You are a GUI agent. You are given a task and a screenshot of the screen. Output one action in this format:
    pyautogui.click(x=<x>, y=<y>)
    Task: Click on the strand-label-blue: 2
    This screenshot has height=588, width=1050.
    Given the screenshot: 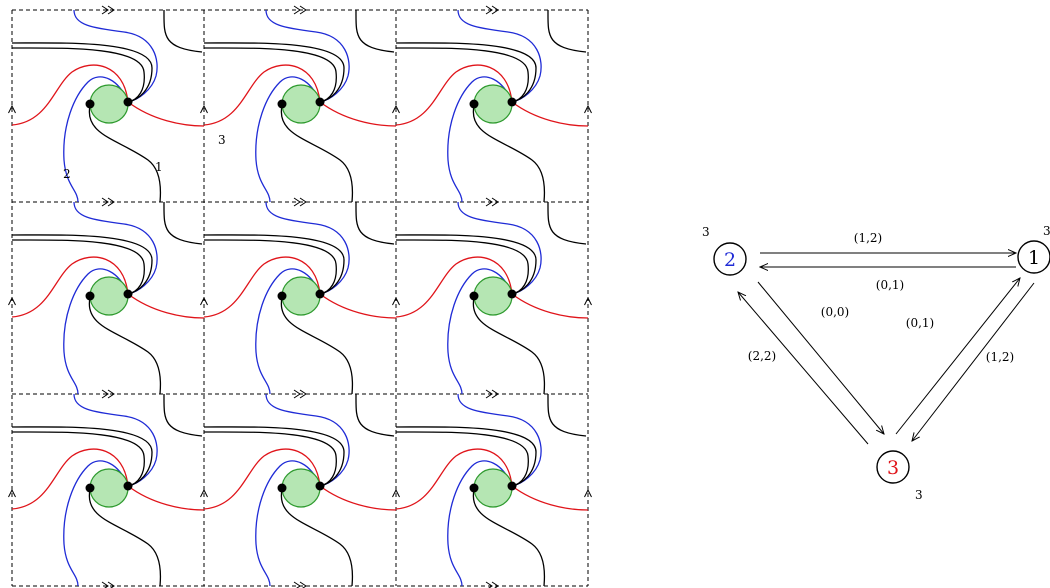 What is the action you would take?
    pyautogui.click(x=67, y=174)
    